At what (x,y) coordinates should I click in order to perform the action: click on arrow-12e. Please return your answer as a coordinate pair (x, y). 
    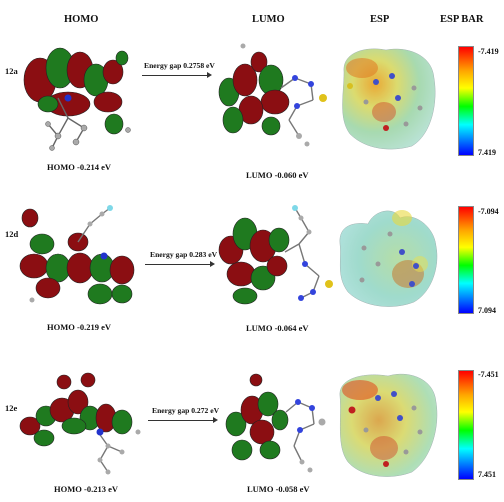
    Looking at the image, I should click on (183, 420).